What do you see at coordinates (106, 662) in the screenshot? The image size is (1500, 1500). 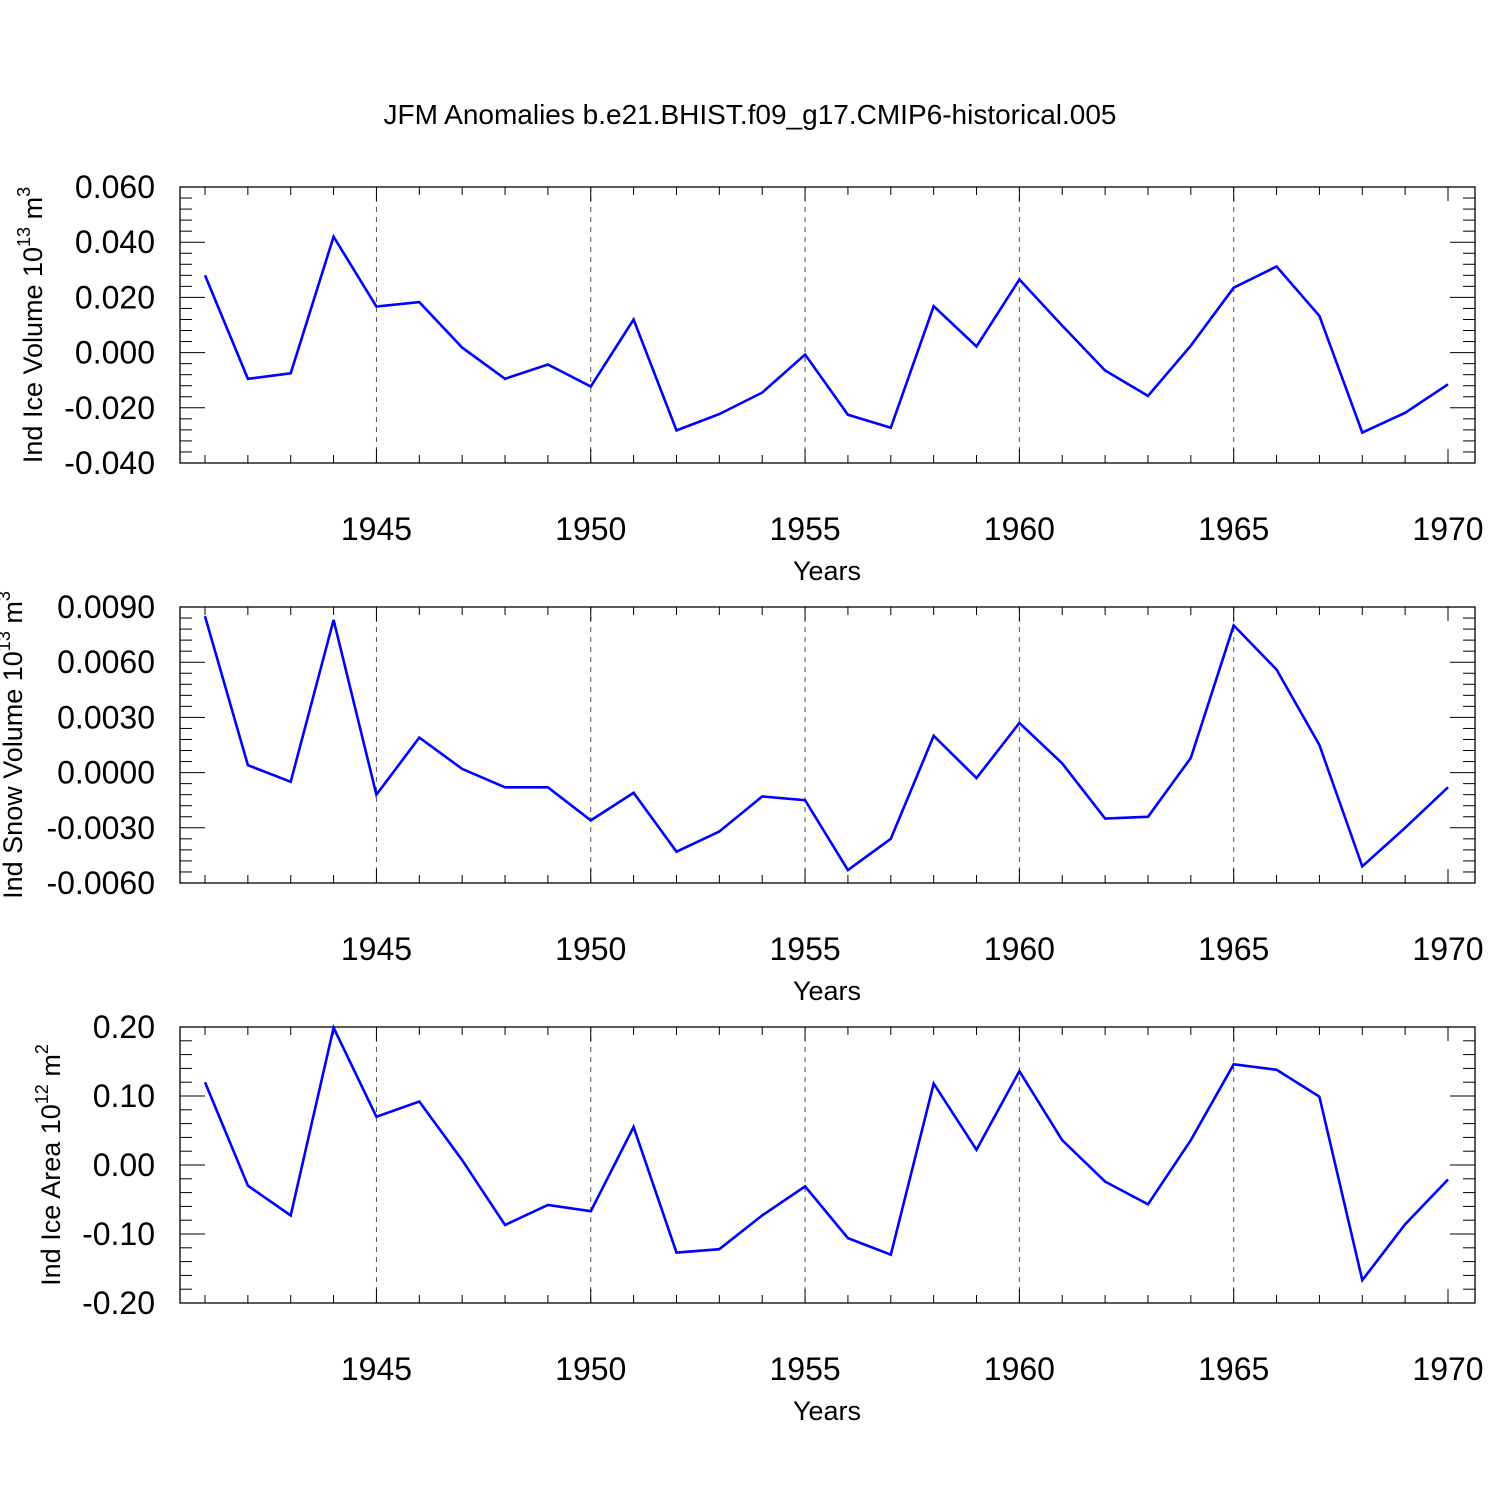 I see `panel-snow-volume-ytick-label-4: 0.0060` at bounding box center [106, 662].